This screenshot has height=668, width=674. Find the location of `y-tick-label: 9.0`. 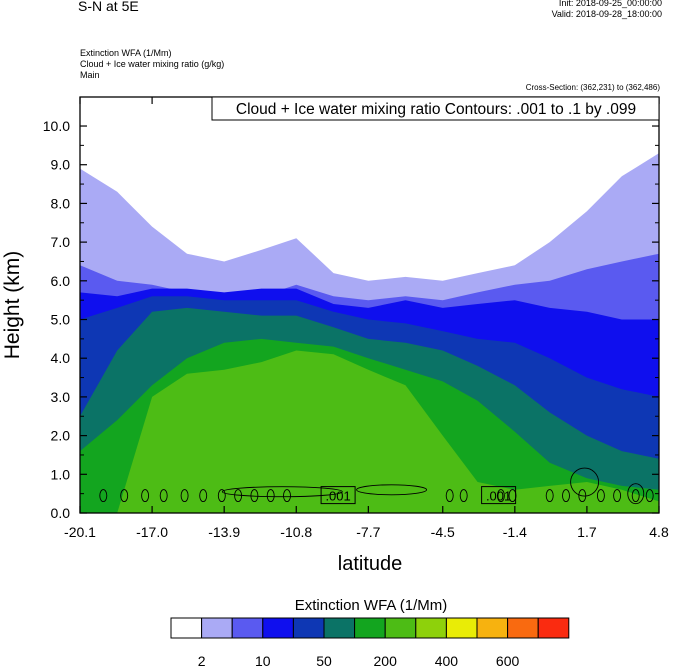

y-tick-label: 9.0 is located at coordinates (61, 165).